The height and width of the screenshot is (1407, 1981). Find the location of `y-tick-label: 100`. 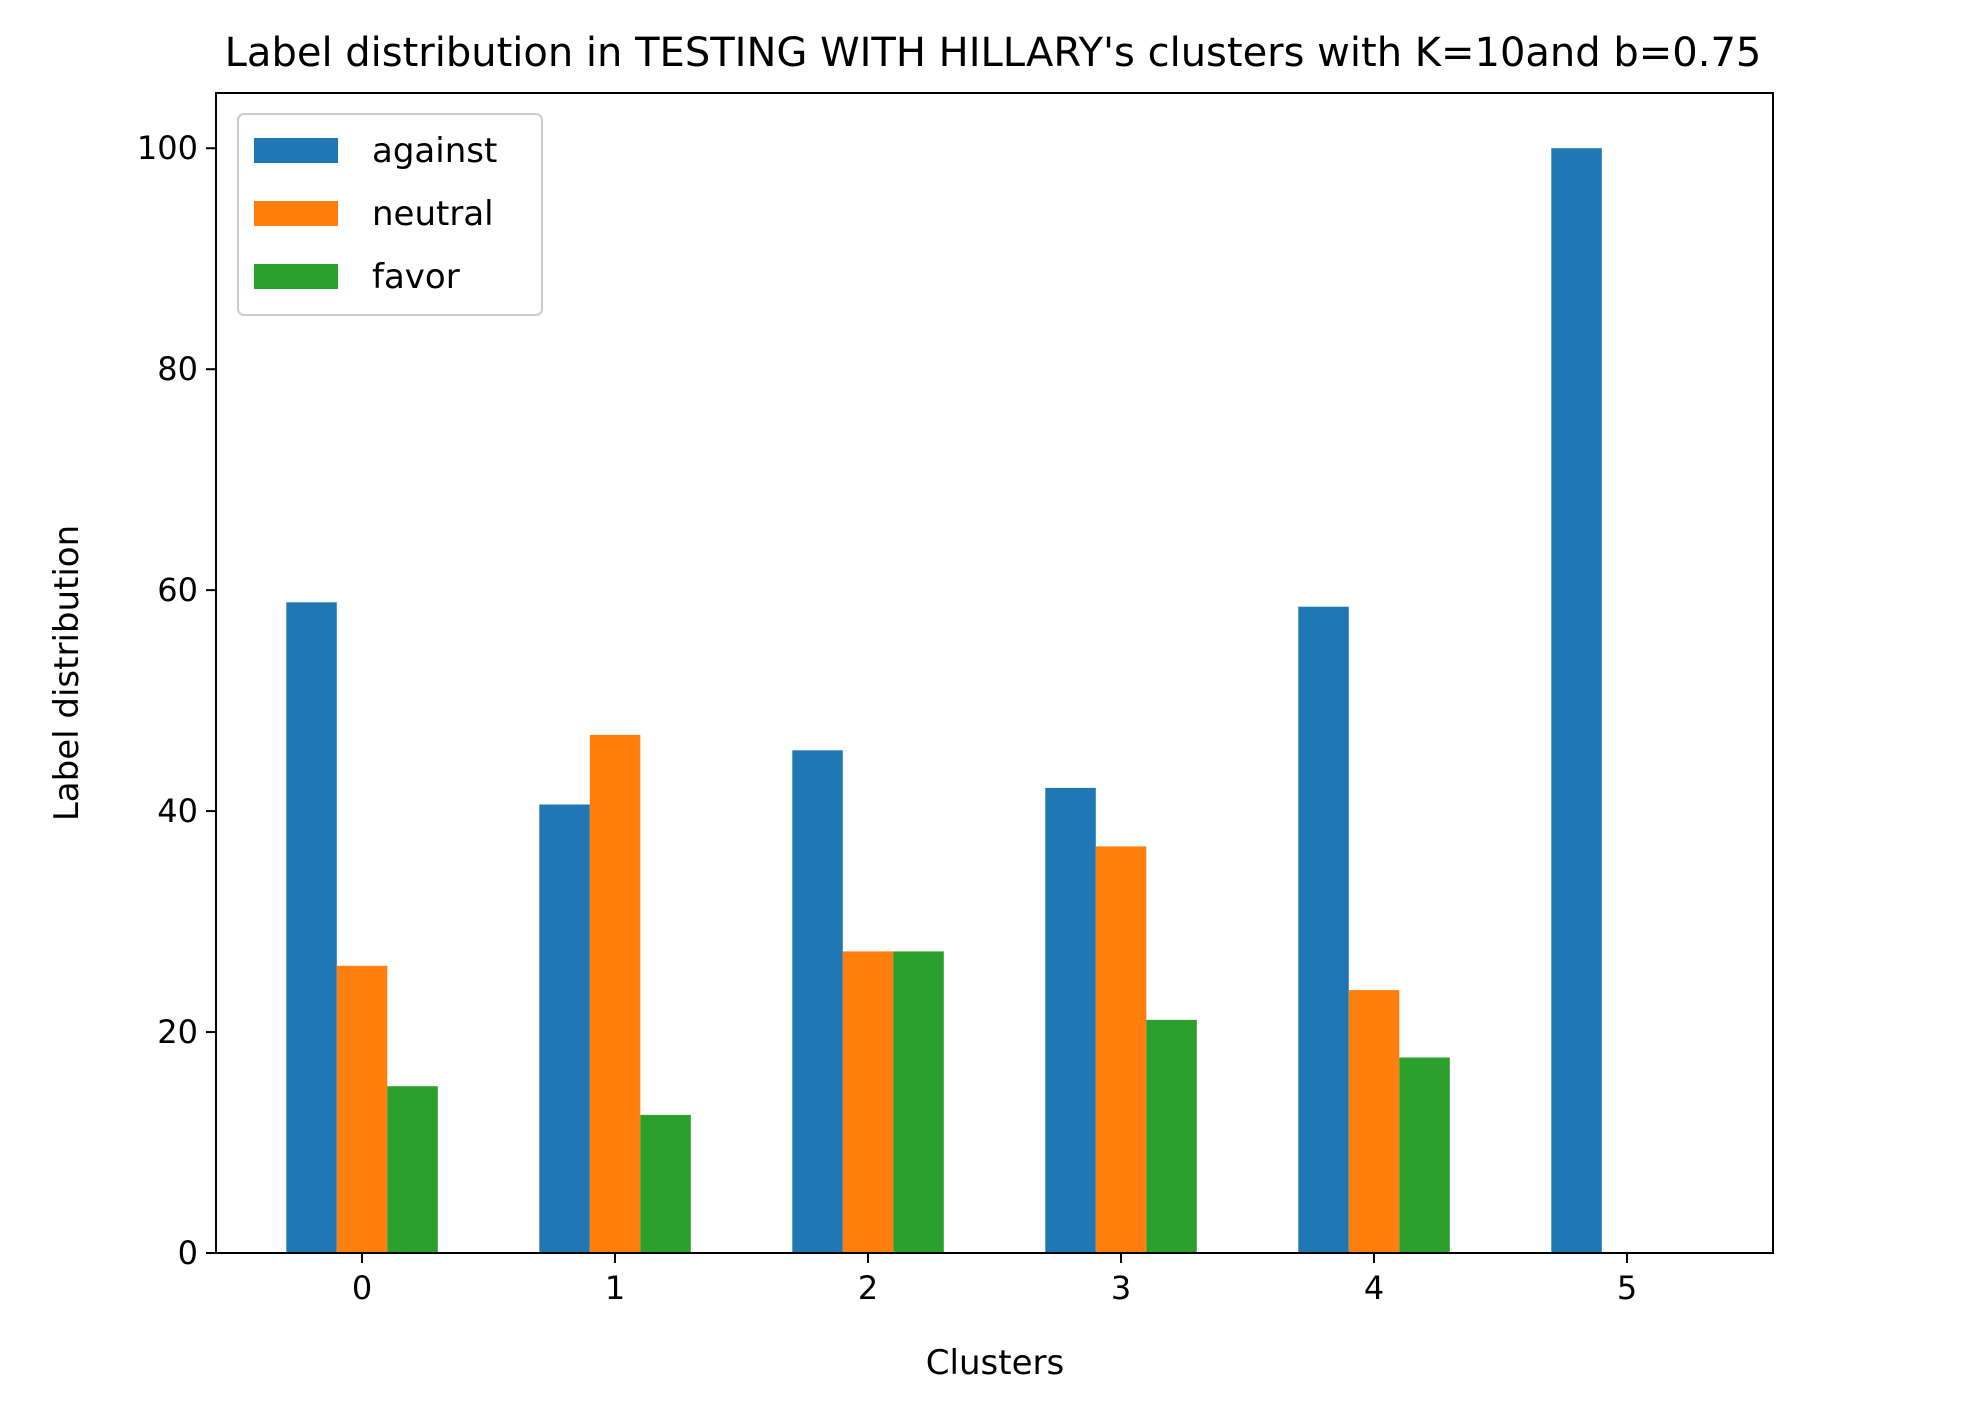

y-tick-label: 100 is located at coordinates (167, 148).